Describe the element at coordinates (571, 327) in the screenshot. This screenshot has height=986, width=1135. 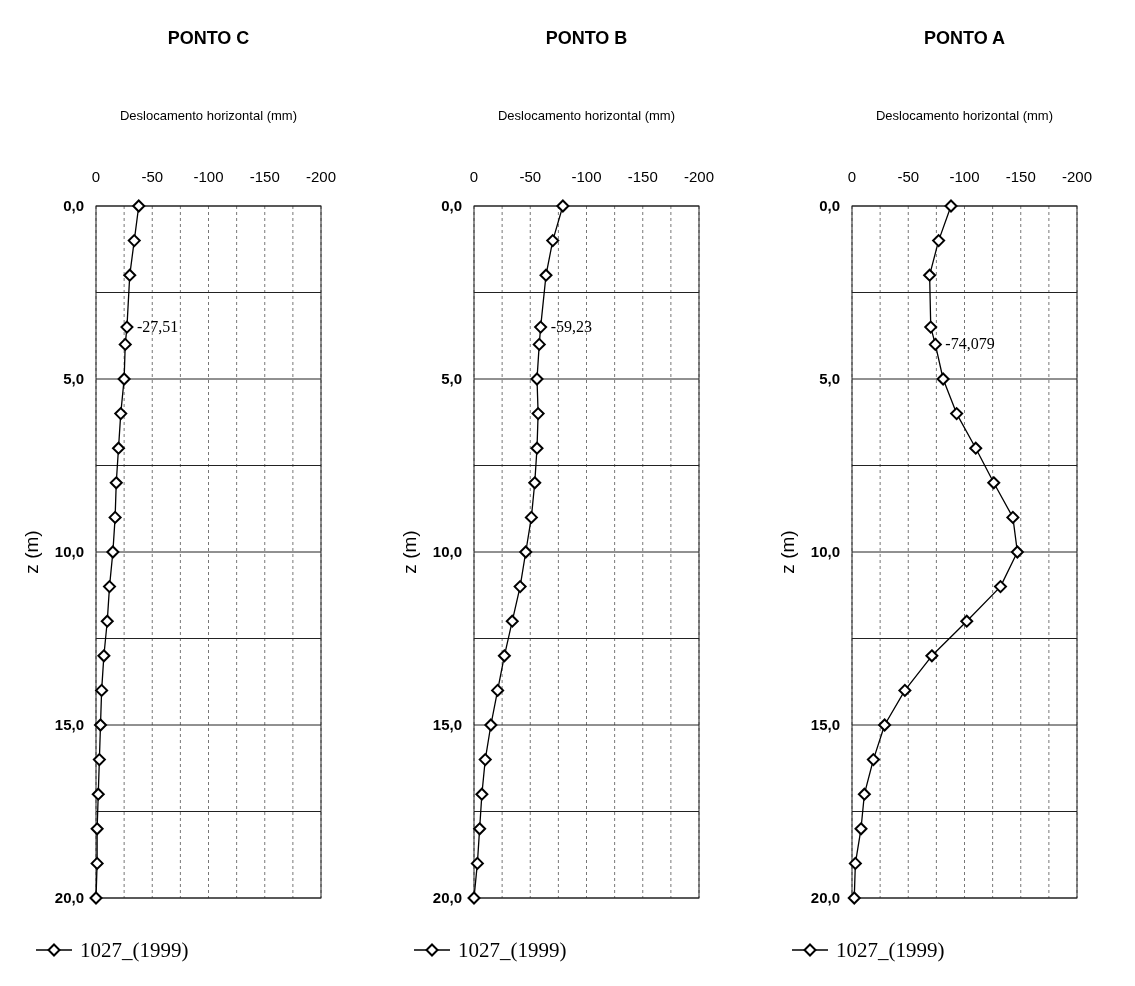
I see `annotation: -59,23` at that location.